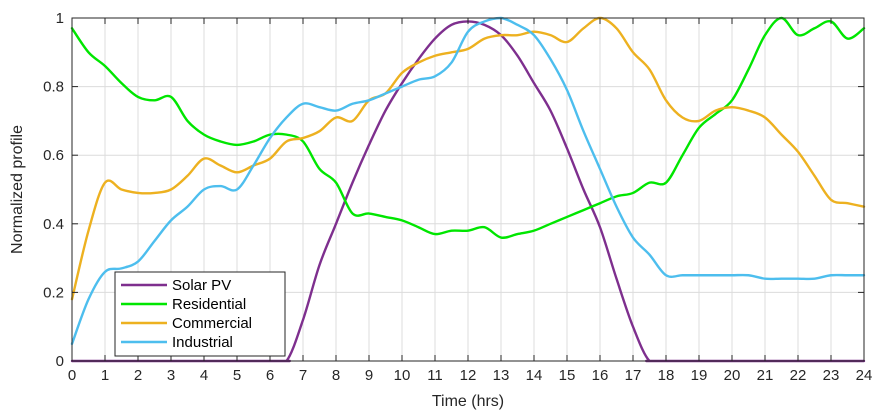 The height and width of the screenshot is (414, 877). I want to click on x-tick-label: 7, so click(303, 375).